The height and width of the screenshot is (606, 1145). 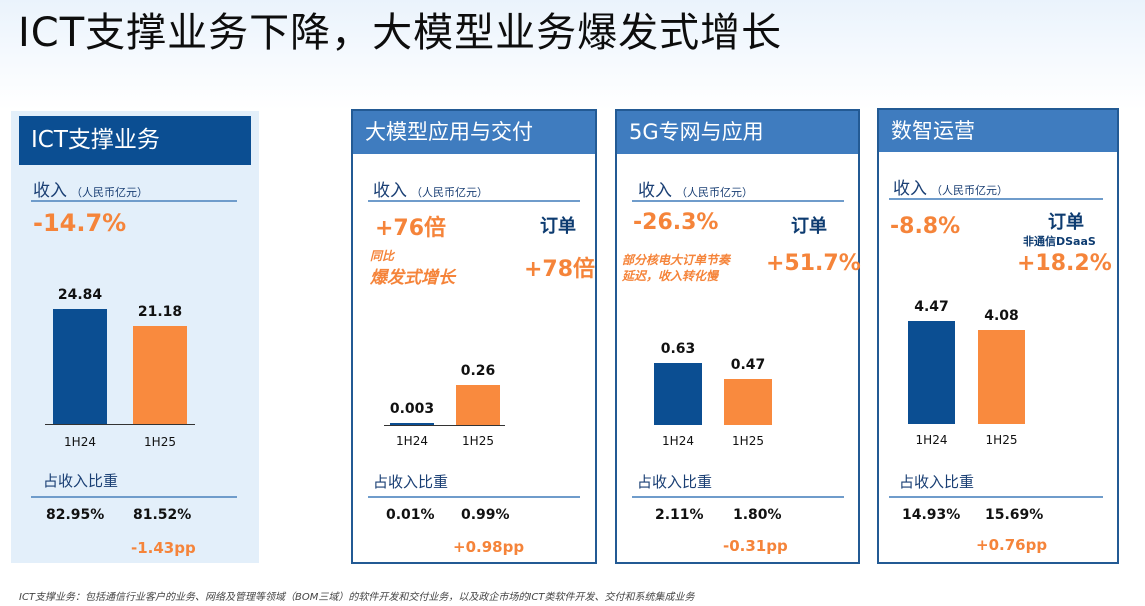 I want to click on share-change: +0.98pp, so click(x=489, y=547).